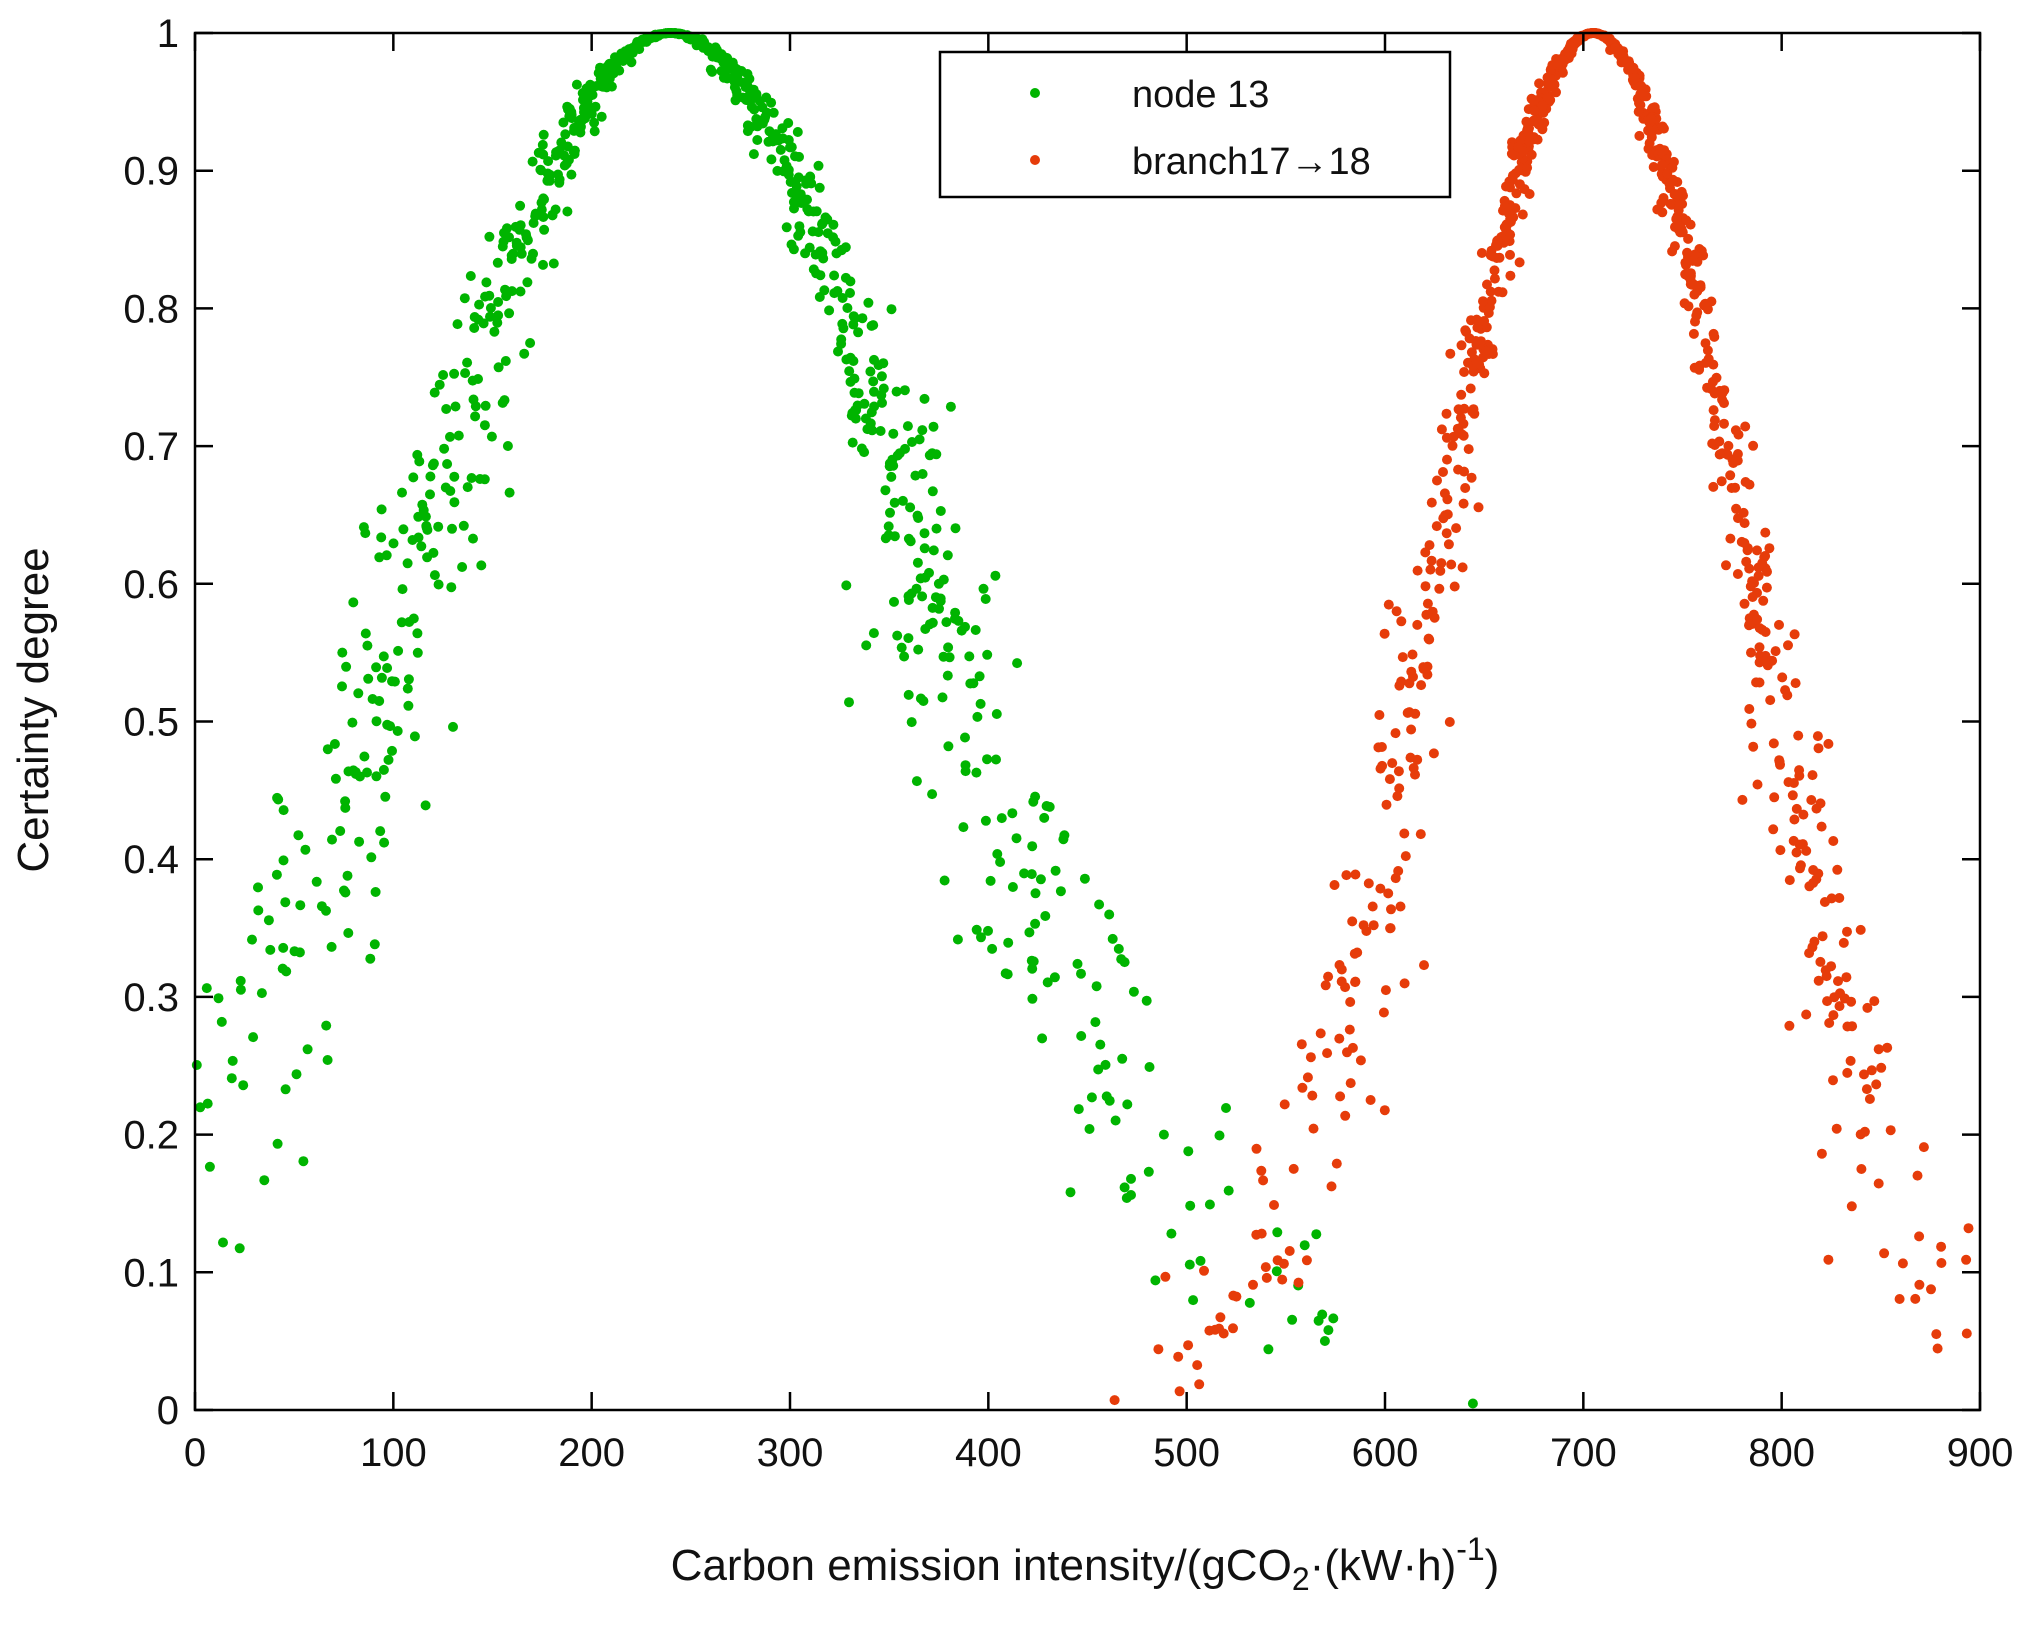  Describe the element at coordinates (591, 1453) in the screenshot. I see `x-tick-label: 200` at that location.